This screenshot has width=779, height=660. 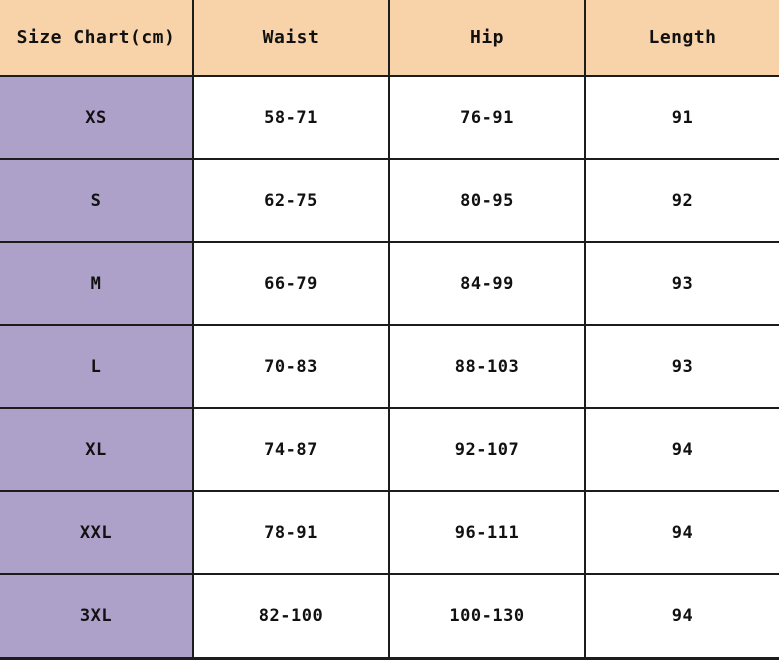 I want to click on hip-cell: 84-99, so click(x=487, y=283).